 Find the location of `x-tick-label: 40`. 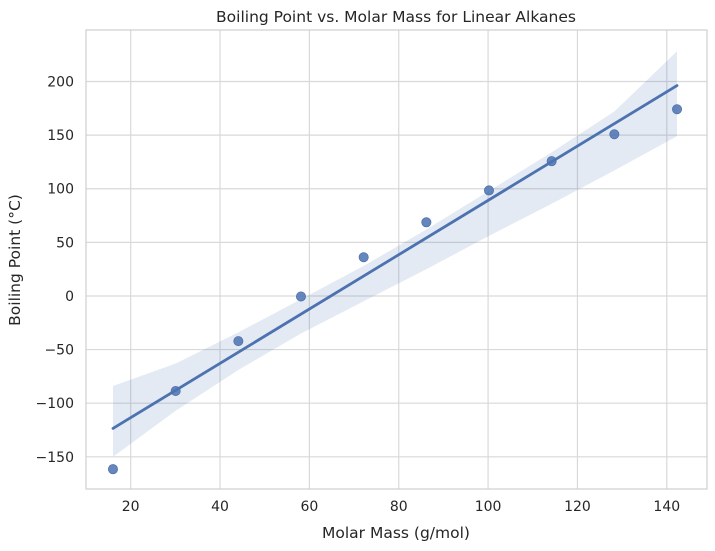

x-tick-label: 40 is located at coordinates (220, 507).